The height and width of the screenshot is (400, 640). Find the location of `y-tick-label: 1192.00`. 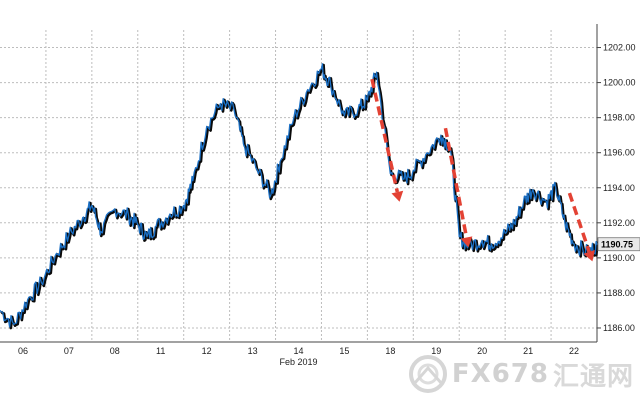

y-tick-label: 1192.00 is located at coordinates (619, 223).